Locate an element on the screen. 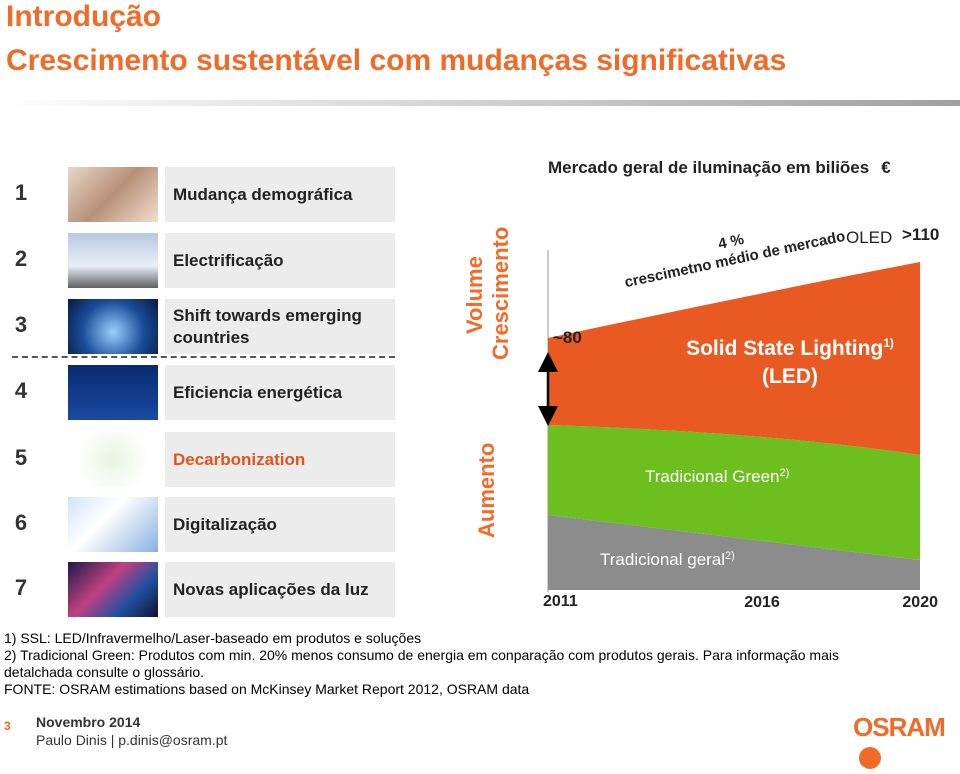 The width and height of the screenshot is (960, 774). ssl-text: Solid State Lighting is located at coordinates (784, 348).